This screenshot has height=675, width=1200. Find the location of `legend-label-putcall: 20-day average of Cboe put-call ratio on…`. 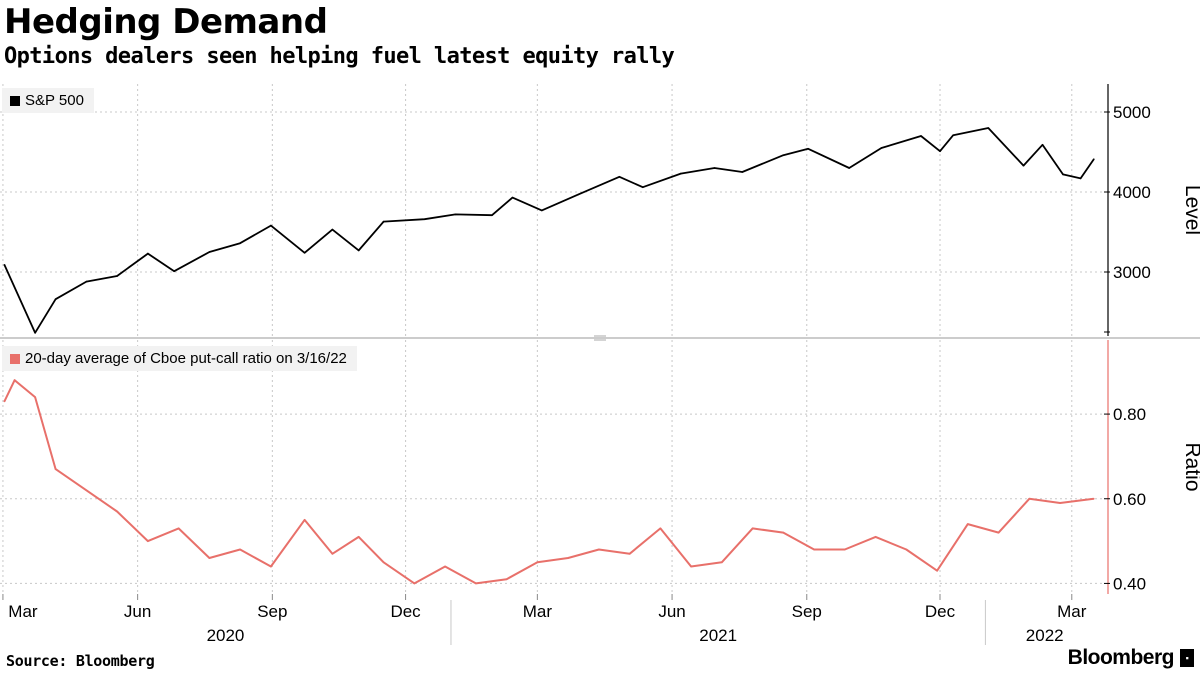

legend-label-putcall: 20-day average of Cboe put-call ratio on… is located at coordinates (186, 358).